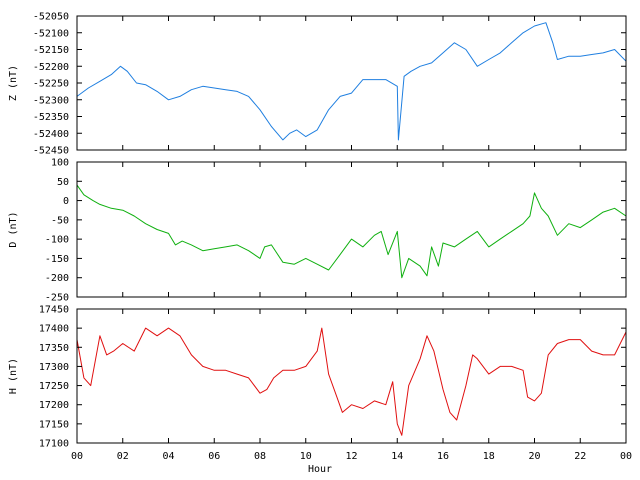 The height and width of the screenshot is (480, 640). Describe the element at coordinates (54, 310) in the screenshot. I see `y-tick-label: 17450` at that location.